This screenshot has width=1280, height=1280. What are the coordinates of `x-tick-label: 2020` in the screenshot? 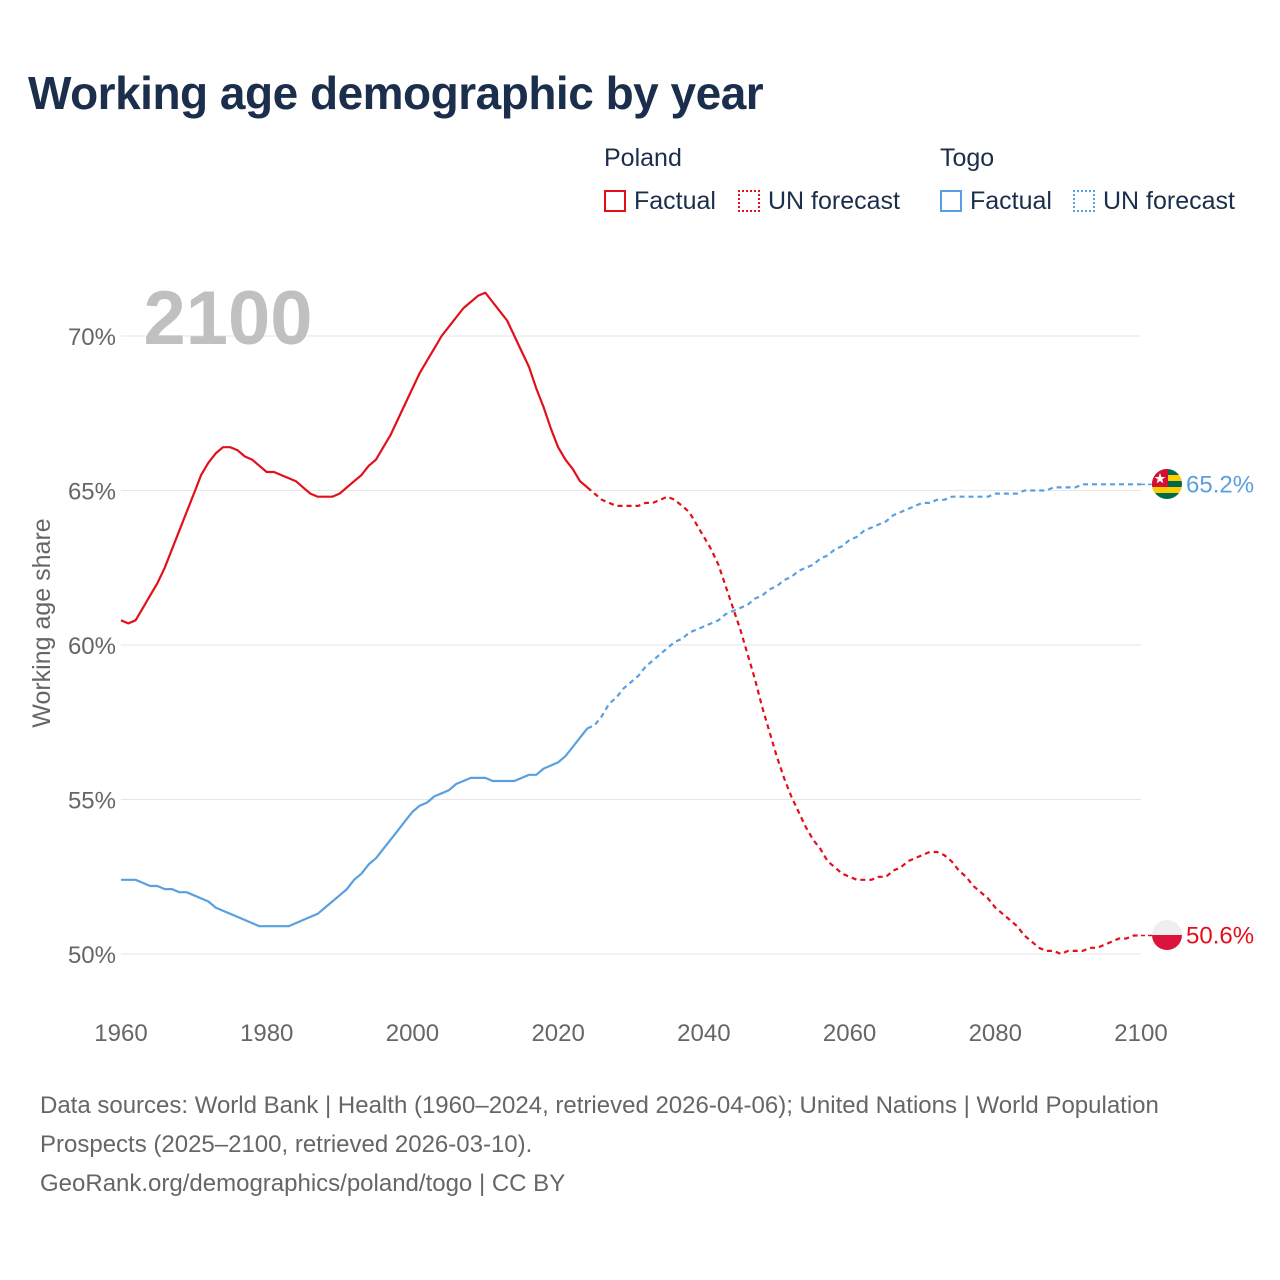 It's located at (557, 1033).